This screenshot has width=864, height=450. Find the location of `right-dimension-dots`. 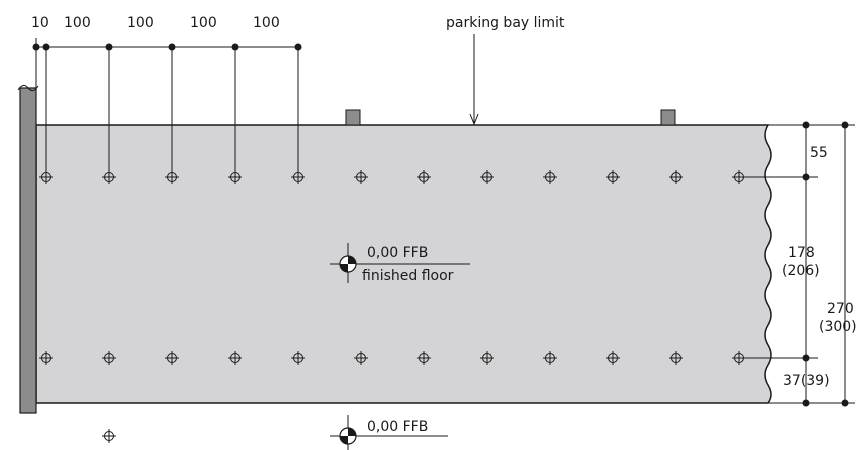

right-dimension-dots is located at coordinates (825, 264).